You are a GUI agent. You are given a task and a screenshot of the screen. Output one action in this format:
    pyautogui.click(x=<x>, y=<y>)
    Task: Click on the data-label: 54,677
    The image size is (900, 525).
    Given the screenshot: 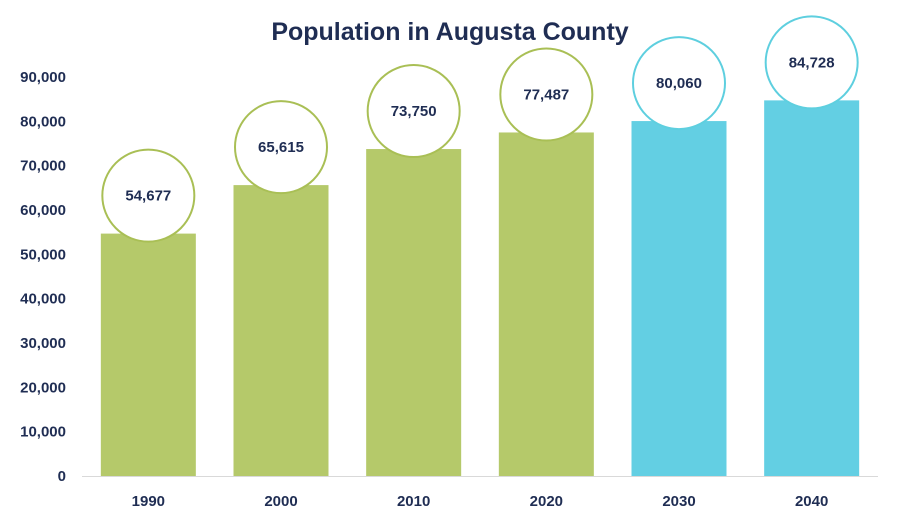 What is the action you would take?
    pyautogui.click(x=148, y=196)
    